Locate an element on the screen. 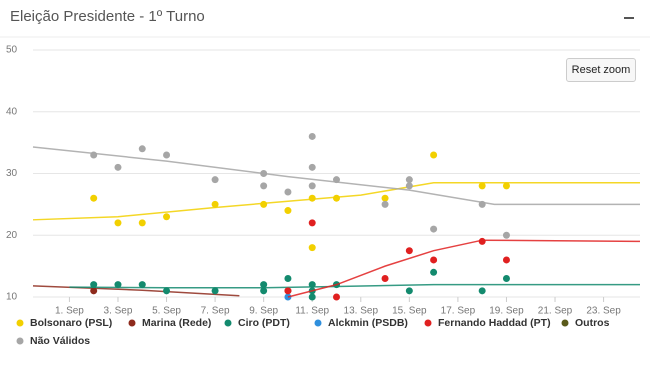 Image resolution: width=650 pixels, height=365 pixels. y-tick-label: 20 is located at coordinates (12, 235).